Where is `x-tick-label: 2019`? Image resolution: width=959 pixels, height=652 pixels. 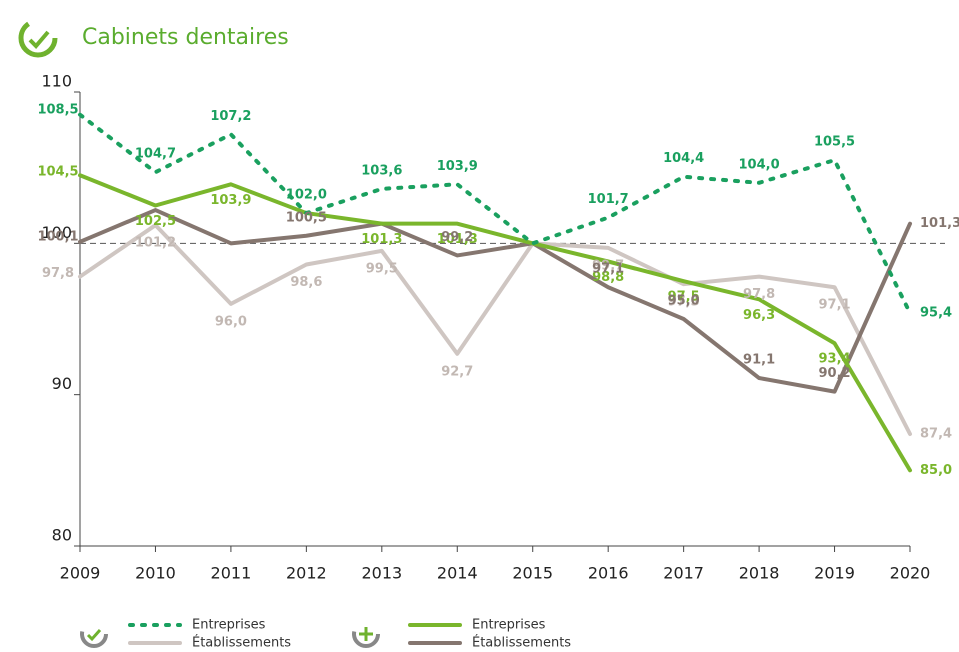
x-tick-label: 2019 is located at coordinates (834, 573).